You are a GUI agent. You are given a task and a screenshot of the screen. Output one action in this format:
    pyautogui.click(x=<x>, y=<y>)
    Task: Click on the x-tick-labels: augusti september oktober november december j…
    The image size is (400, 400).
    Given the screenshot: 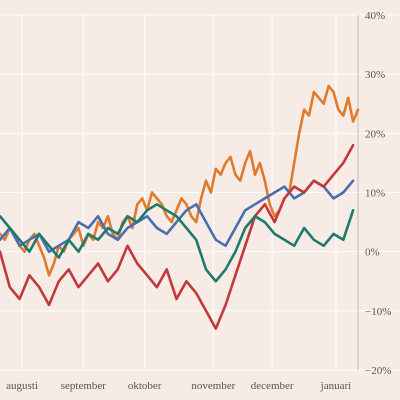 What is the action you would take?
    pyautogui.click(x=178, y=386)
    